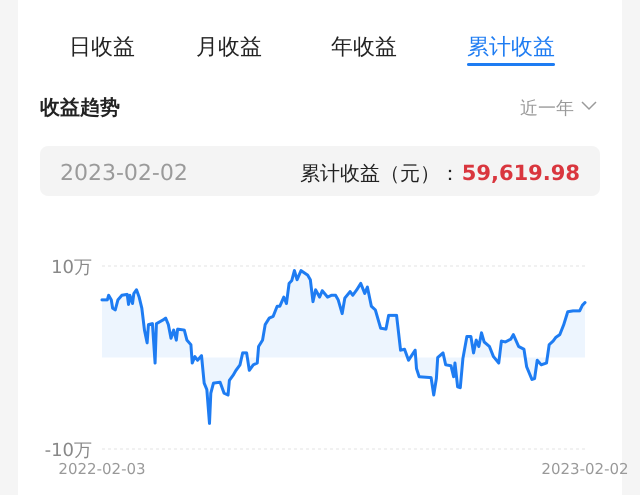 The height and width of the screenshot is (495, 640). What do you see at coordinates (229, 47) in the screenshot?
I see `text: 月收益` at bounding box center [229, 47].